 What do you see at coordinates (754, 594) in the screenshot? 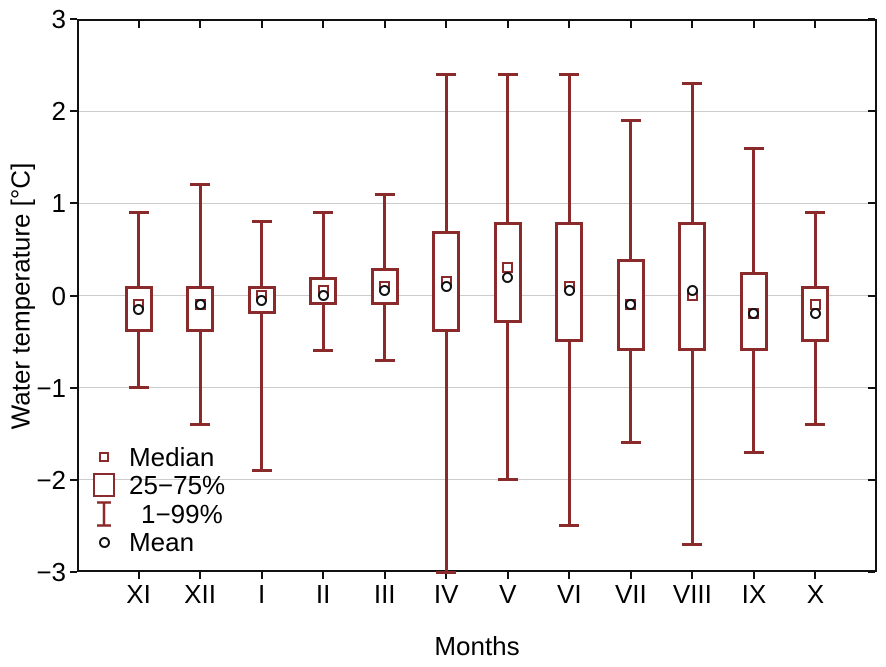
I see `x-tick-label-IX: IX` at bounding box center [754, 594].